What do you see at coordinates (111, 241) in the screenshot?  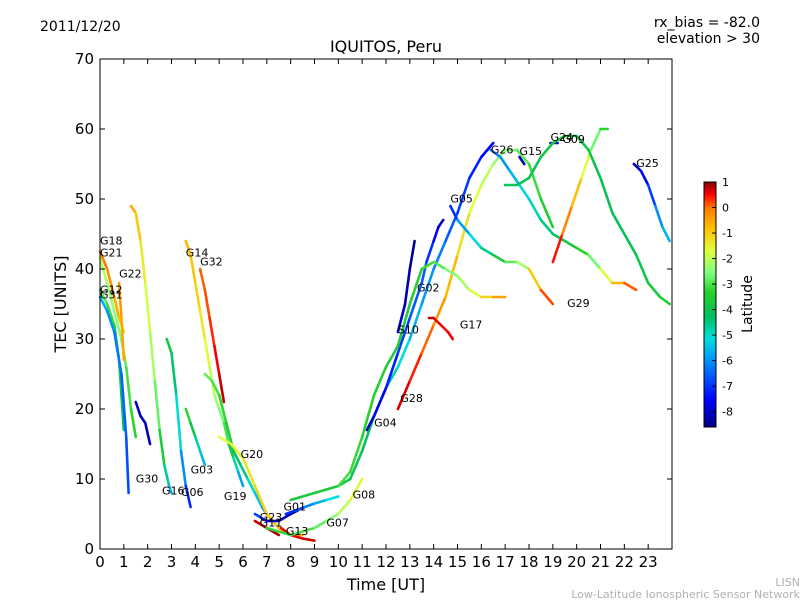 I see `series-label-g18: G18` at bounding box center [111, 241].